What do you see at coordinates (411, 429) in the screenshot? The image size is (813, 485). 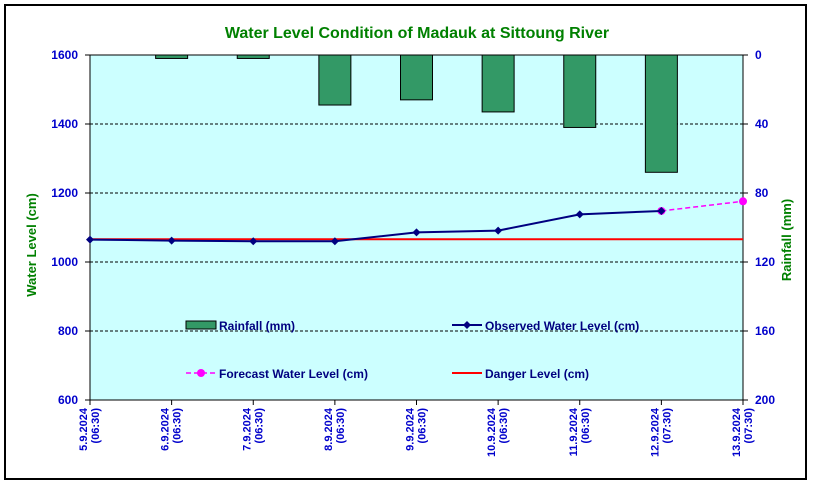 I see `x-tick-label: 9.9.2024` at bounding box center [411, 429].